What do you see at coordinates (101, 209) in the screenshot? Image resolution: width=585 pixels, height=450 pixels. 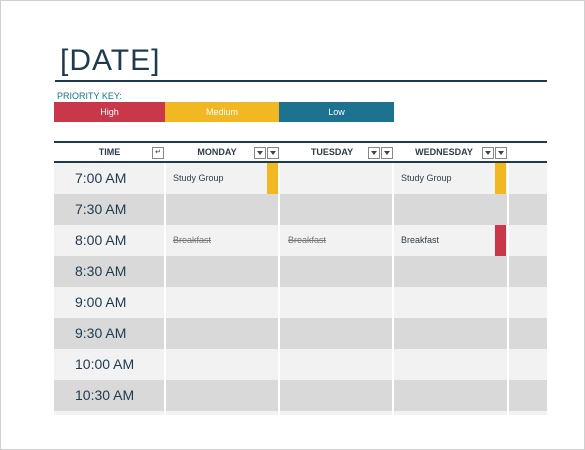 I see `time-cell: 7:30 AM` at bounding box center [101, 209].